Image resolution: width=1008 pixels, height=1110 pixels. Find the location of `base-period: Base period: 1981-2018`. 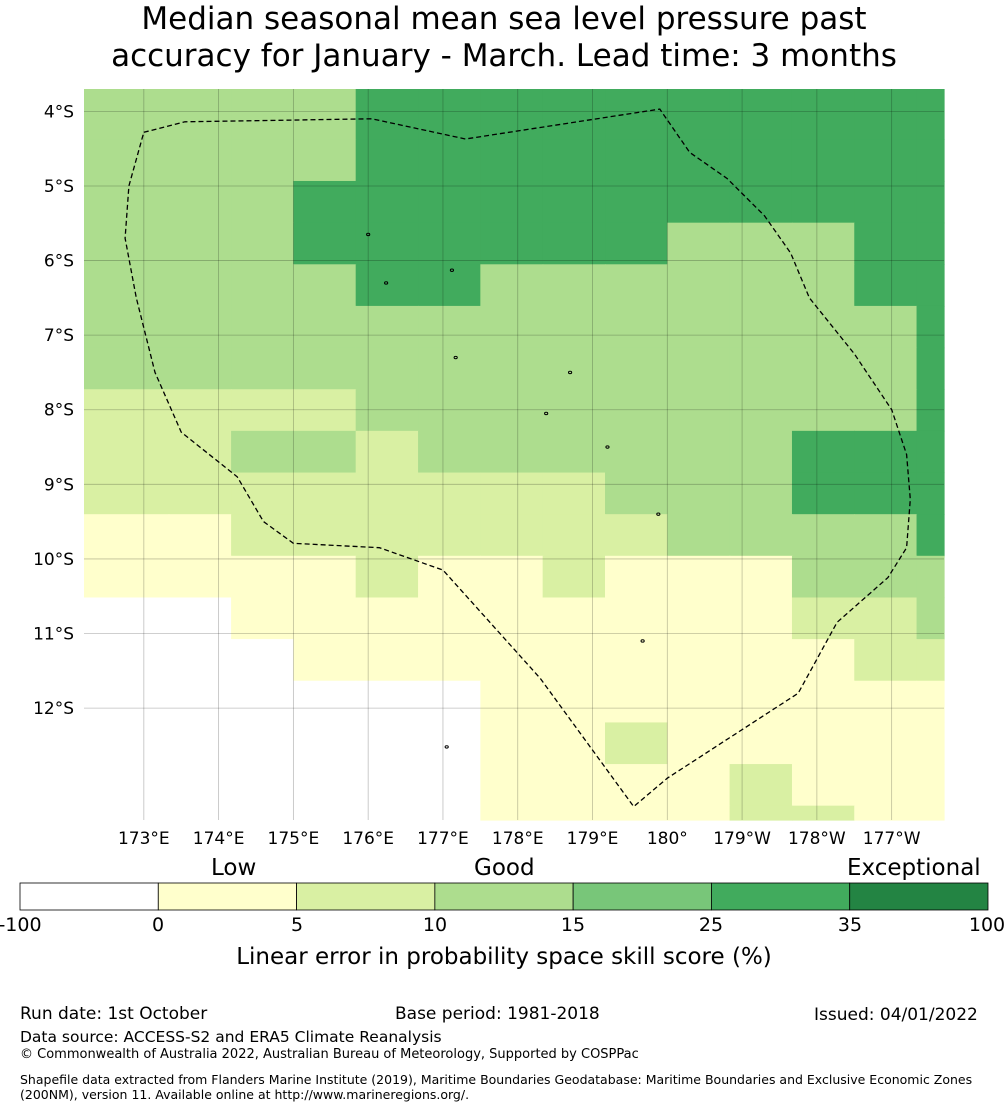

base-period: Base period: 1981-2018 is located at coordinates (497, 1014).